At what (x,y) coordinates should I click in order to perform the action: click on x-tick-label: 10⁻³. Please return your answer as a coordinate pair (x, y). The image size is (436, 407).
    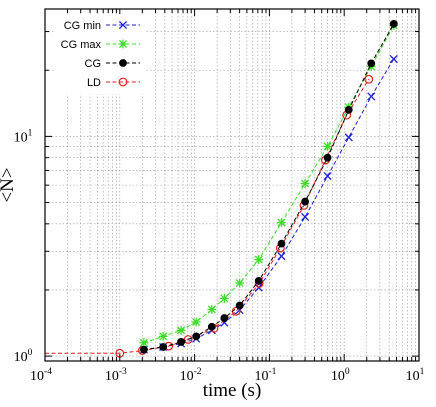
    Looking at the image, I should click on (116, 375).